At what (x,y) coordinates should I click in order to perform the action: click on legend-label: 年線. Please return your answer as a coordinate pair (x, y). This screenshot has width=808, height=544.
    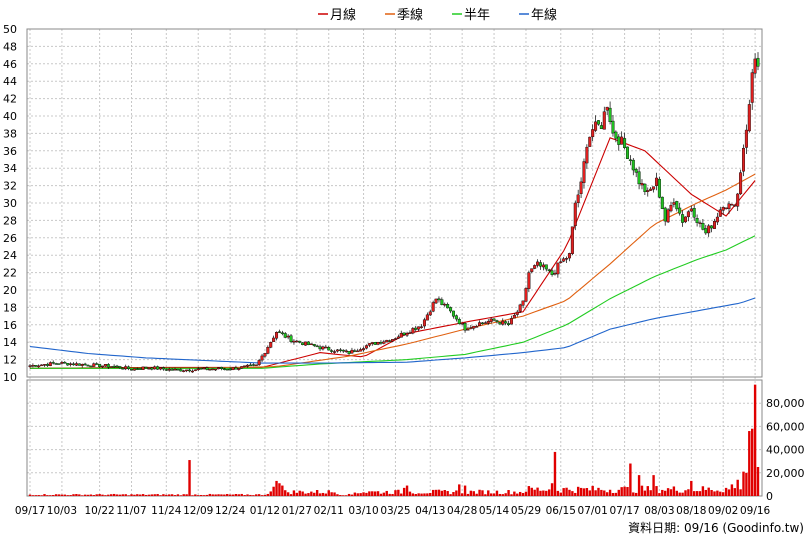
    Looking at the image, I should click on (544, 15).